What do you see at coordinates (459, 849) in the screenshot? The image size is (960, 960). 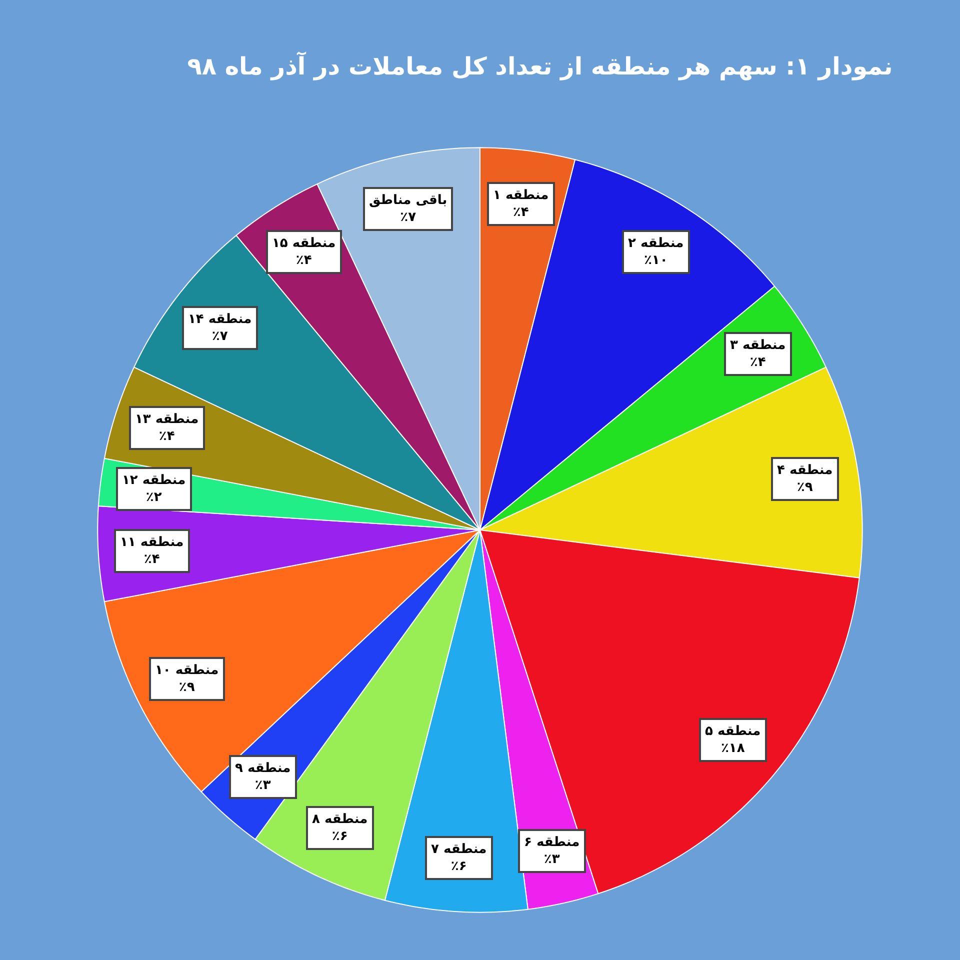 I see `slice-label: منطقه ۷` at bounding box center [459, 849].